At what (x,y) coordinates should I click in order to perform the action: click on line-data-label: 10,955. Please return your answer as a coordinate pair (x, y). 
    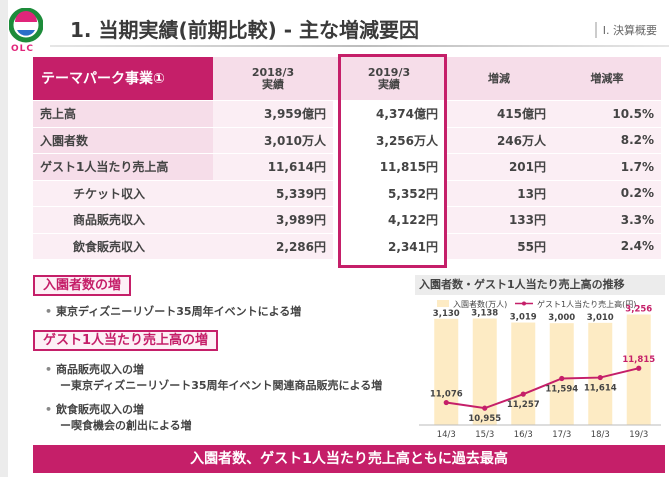
    Looking at the image, I should click on (484, 419).